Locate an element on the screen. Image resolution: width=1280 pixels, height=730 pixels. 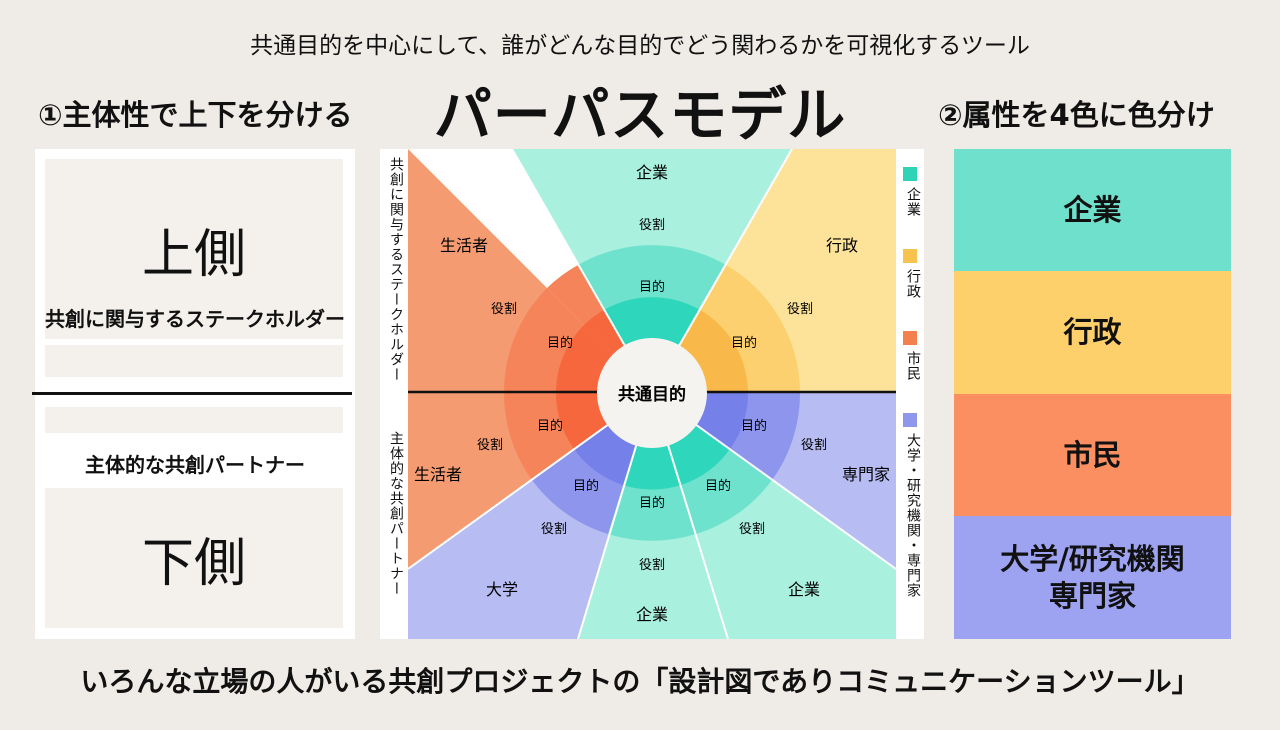
attr-label-gov: 行政 is located at coordinates (1092, 332).